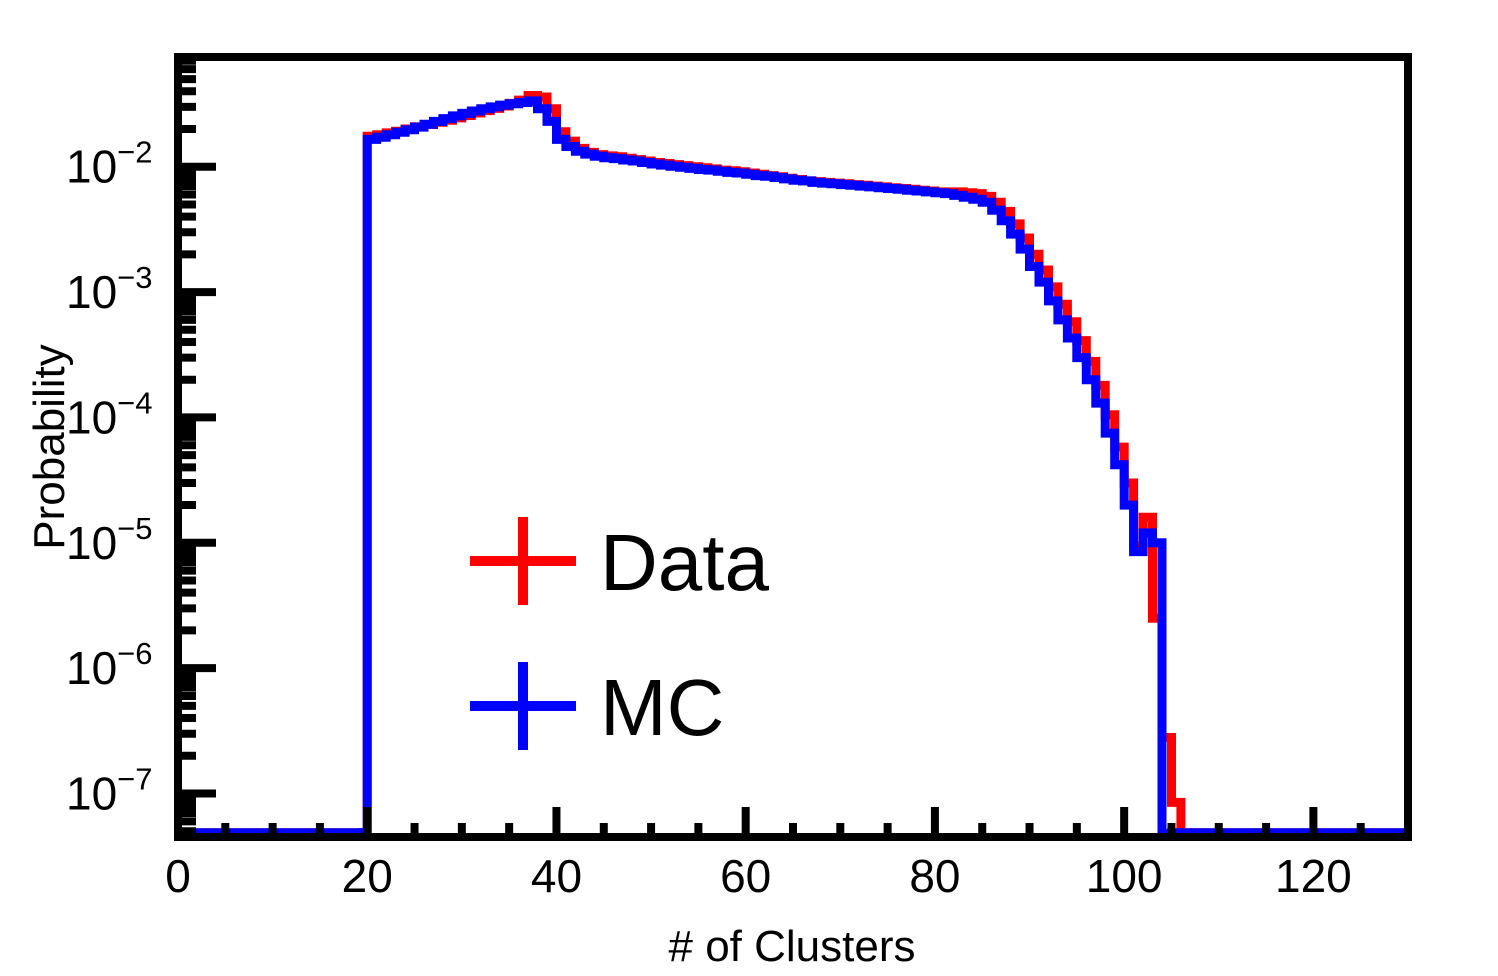 This screenshot has width=1498, height=976. I want to click on x-tick-label: 0, so click(178, 876).